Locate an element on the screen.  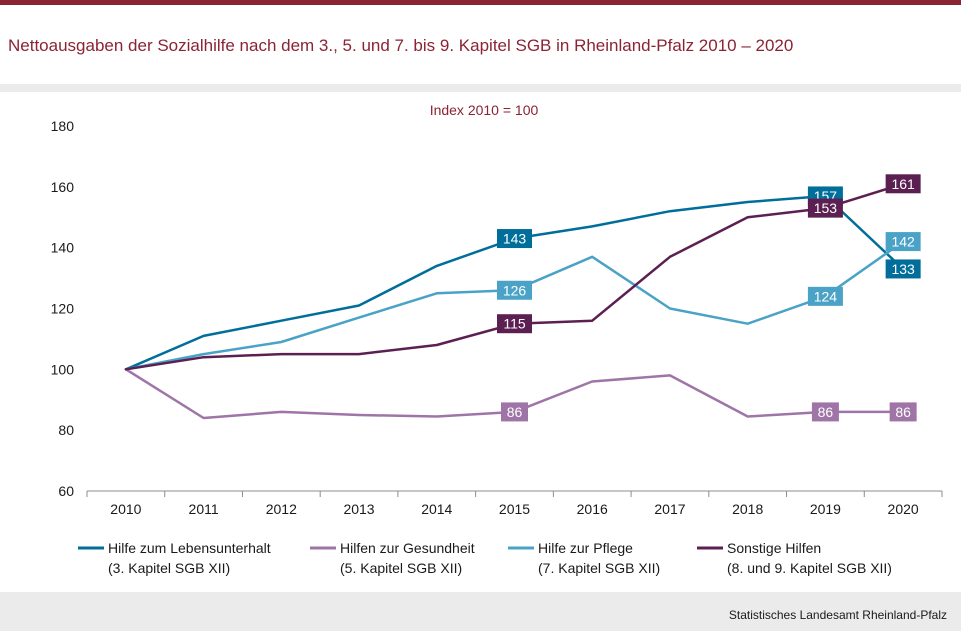
legend-label: Hilfe zur Pflege is located at coordinates (585, 548).